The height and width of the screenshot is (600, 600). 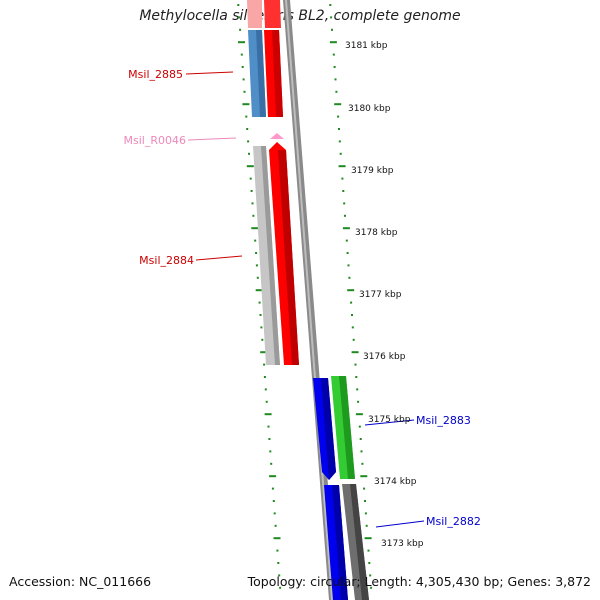 What do you see at coordinates (366, 46) in the screenshot?
I see `scale-label-3181: 3181 kbp` at bounding box center [366, 46].